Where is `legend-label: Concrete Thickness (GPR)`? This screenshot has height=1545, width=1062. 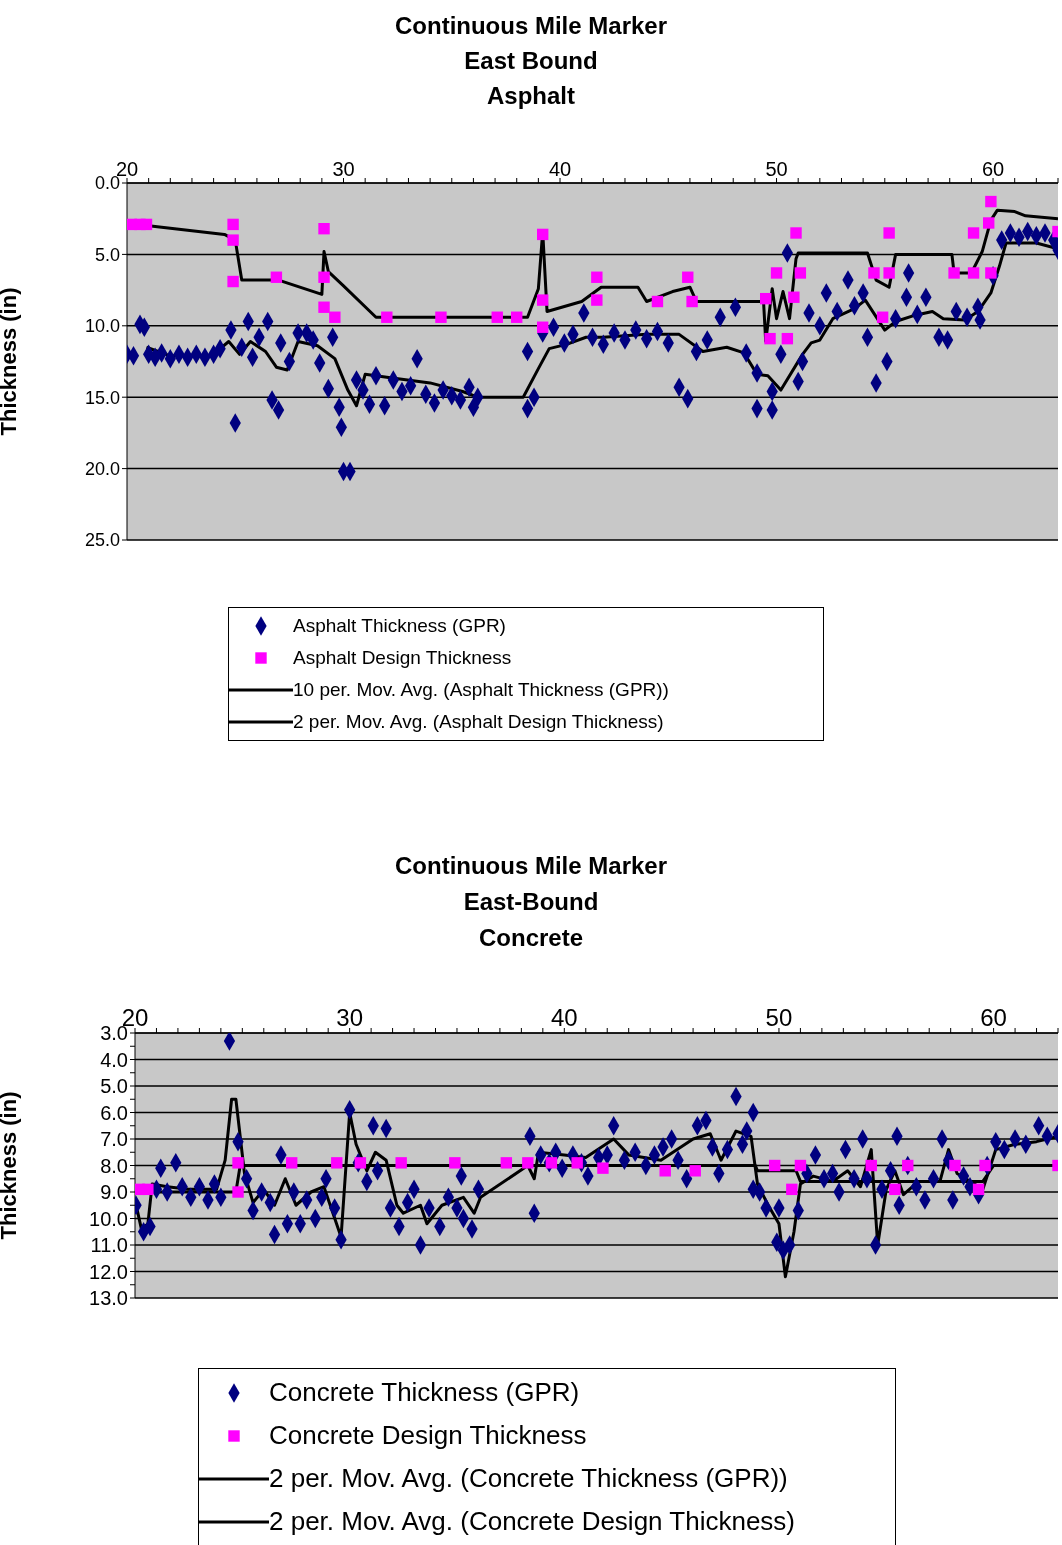 legend-label: Concrete Thickness (GPR) is located at coordinates (424, 1392).